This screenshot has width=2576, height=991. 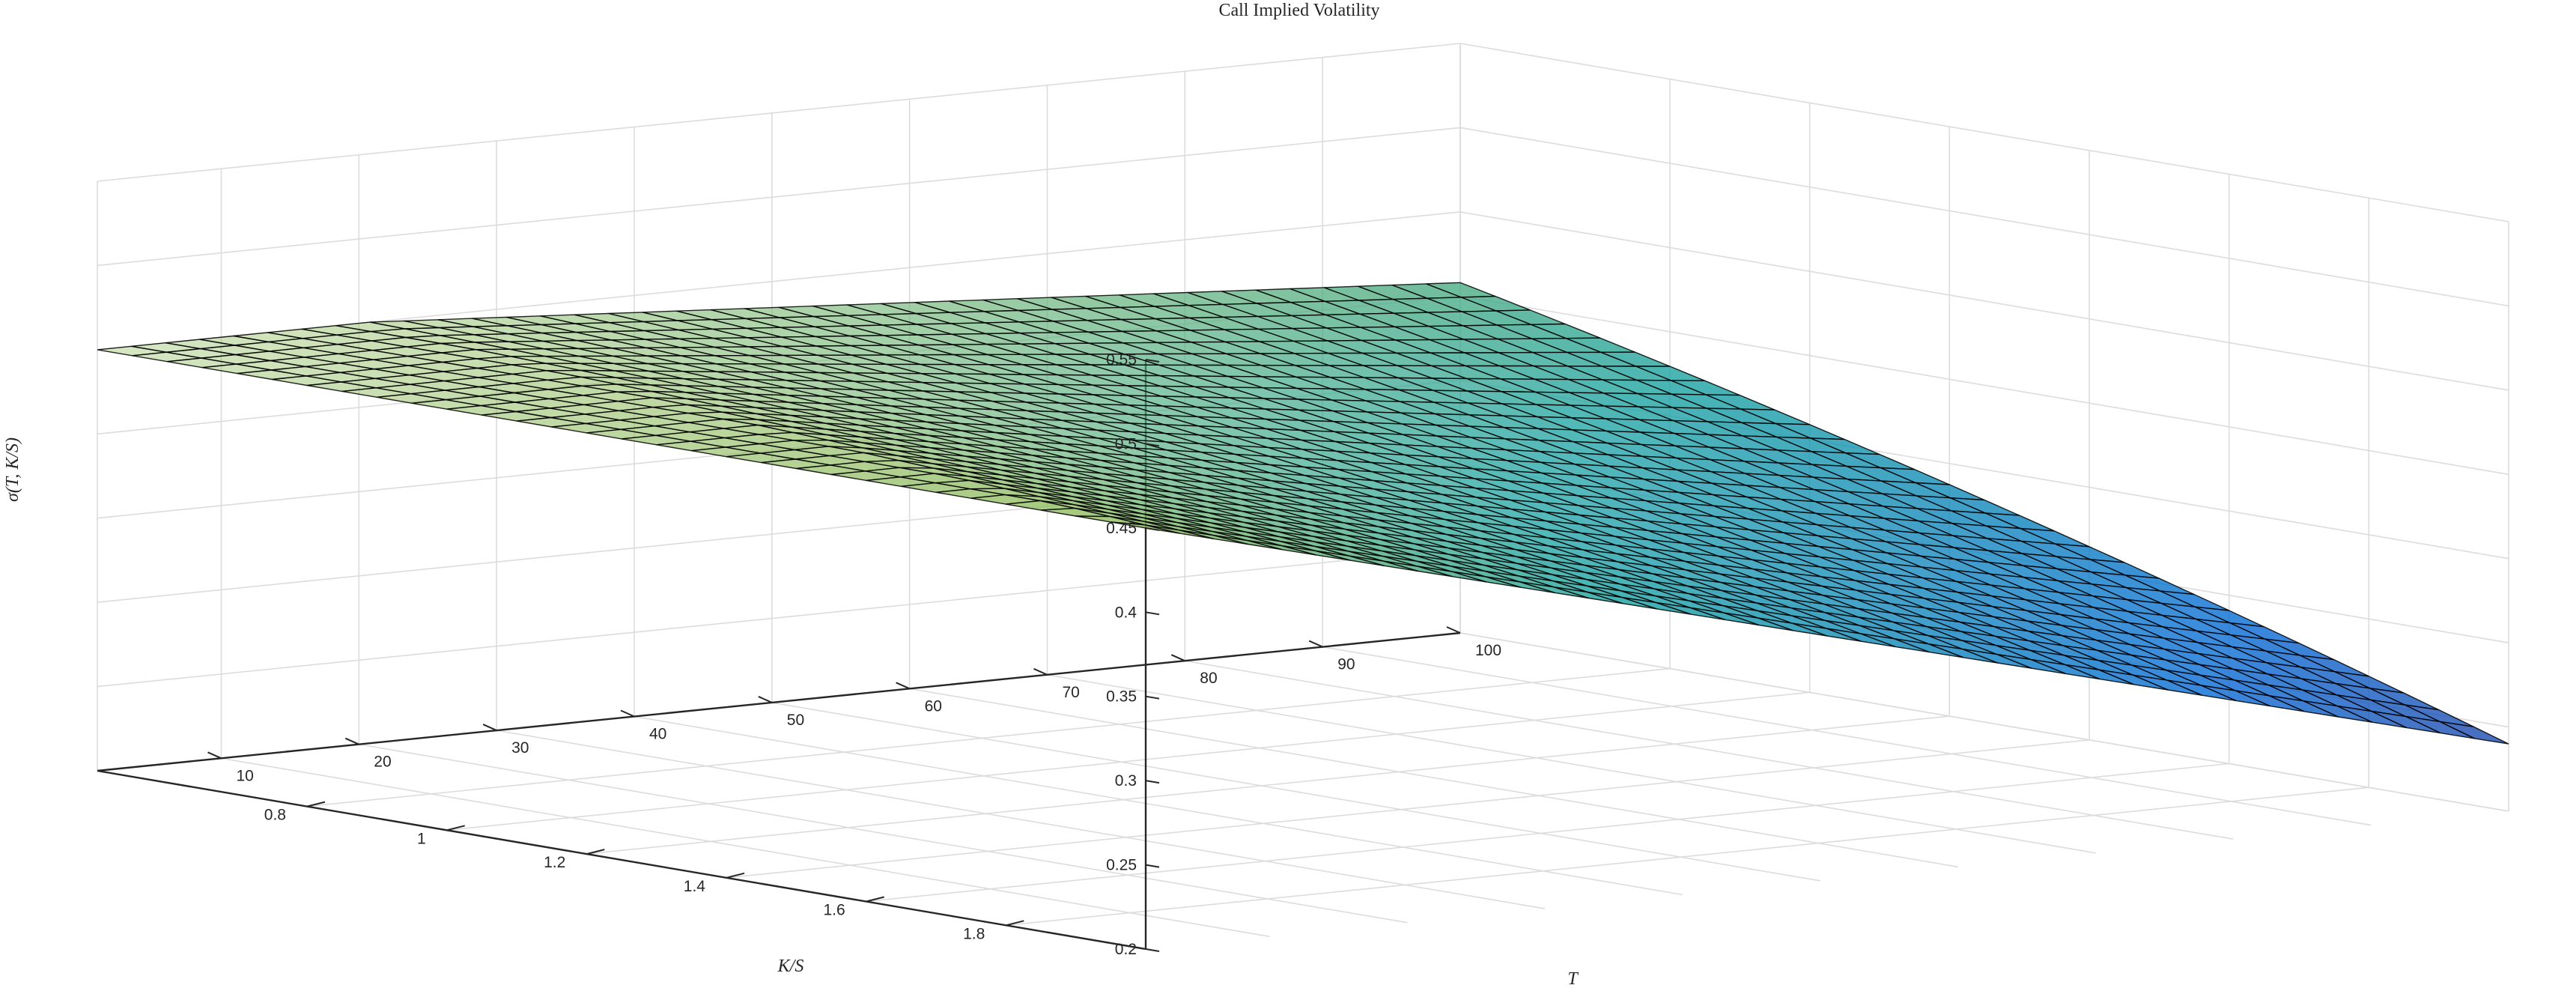 I want to click on x-tick-label: 60, so click(x=933, y=706).